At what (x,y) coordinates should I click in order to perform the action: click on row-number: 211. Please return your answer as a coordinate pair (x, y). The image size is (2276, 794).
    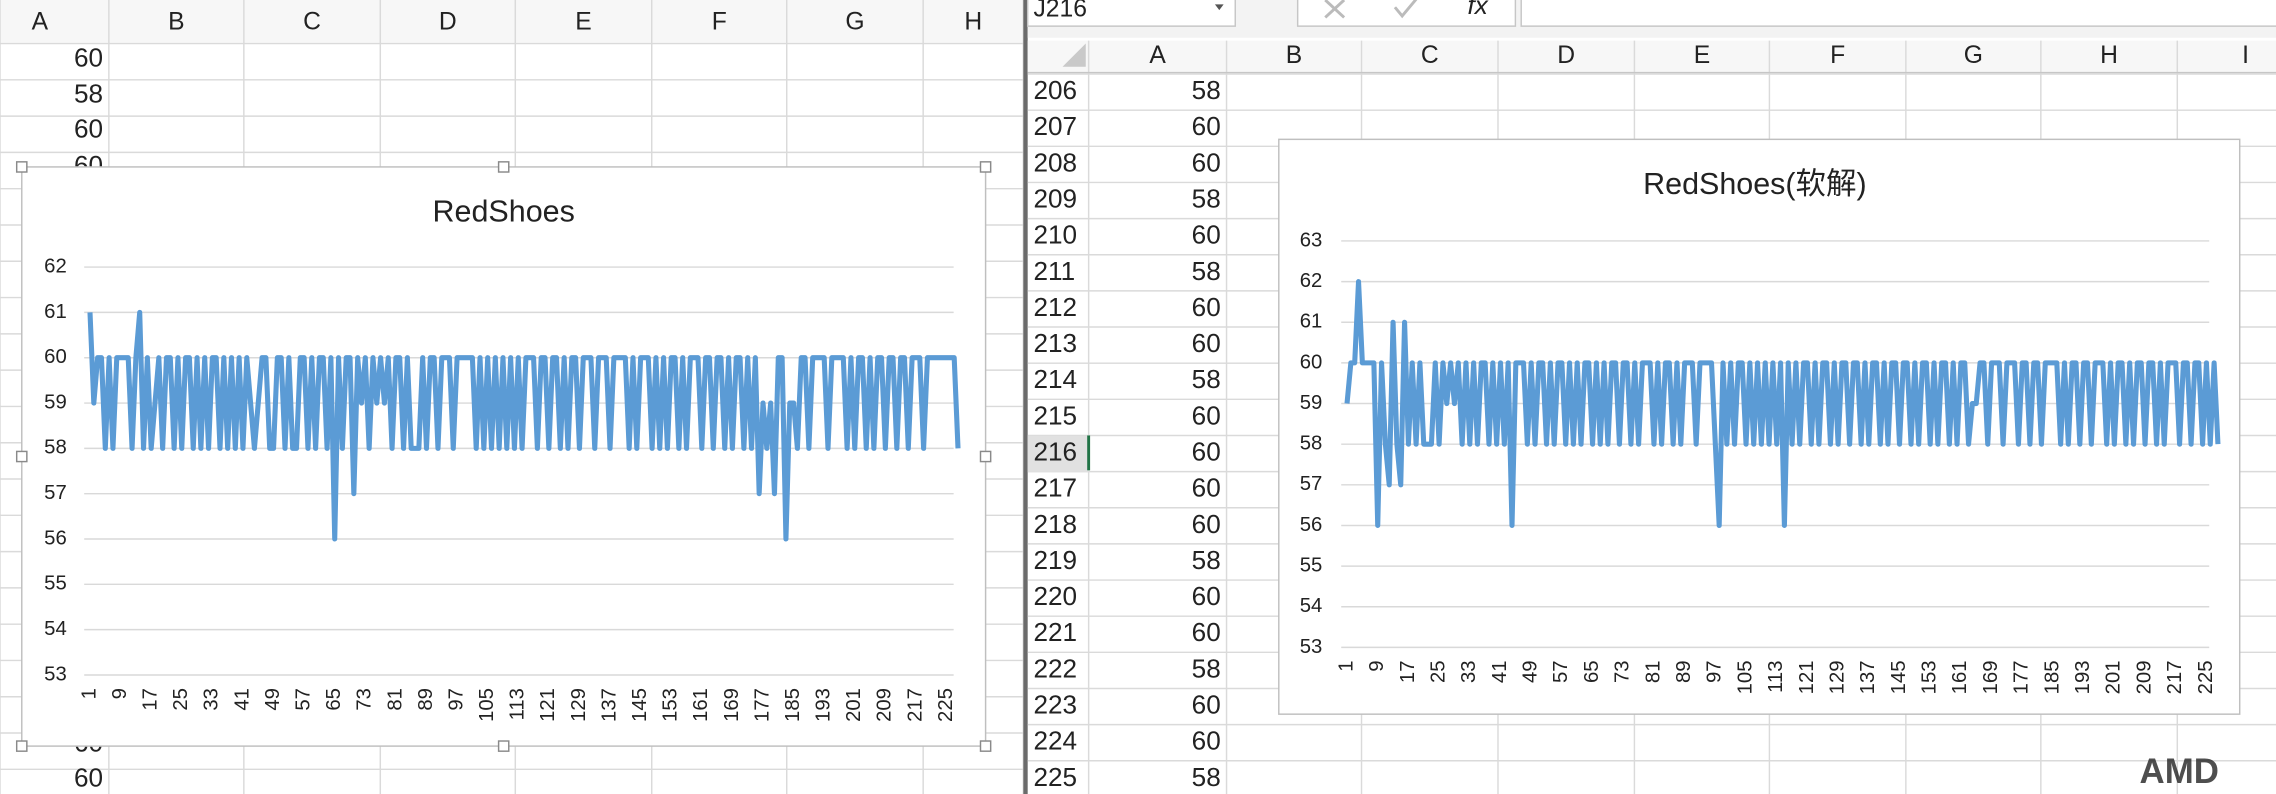
    Looking at the image, I should click on (1054, 271).